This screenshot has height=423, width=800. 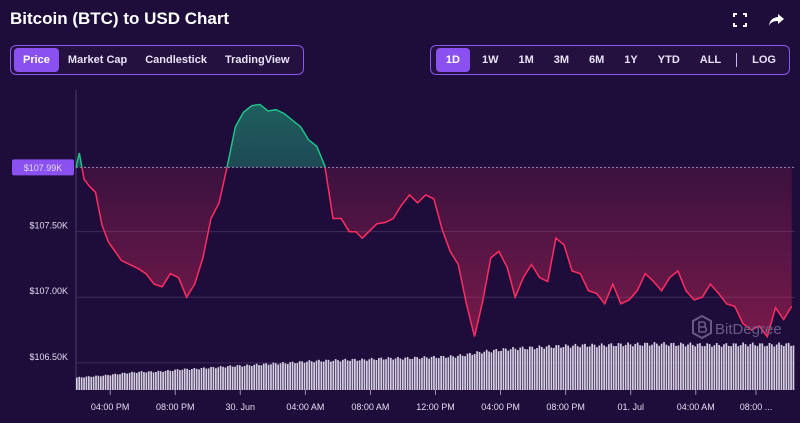 I want to click on range-1w: 1W, so click(x=490, y=60).